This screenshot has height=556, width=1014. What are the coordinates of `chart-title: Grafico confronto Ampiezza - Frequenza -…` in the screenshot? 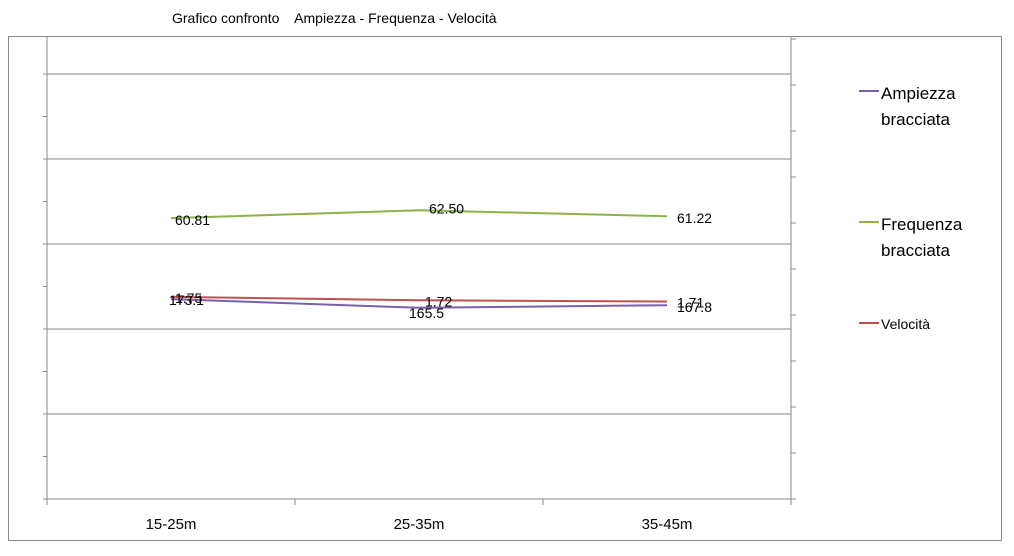 It's located at (334, 18).